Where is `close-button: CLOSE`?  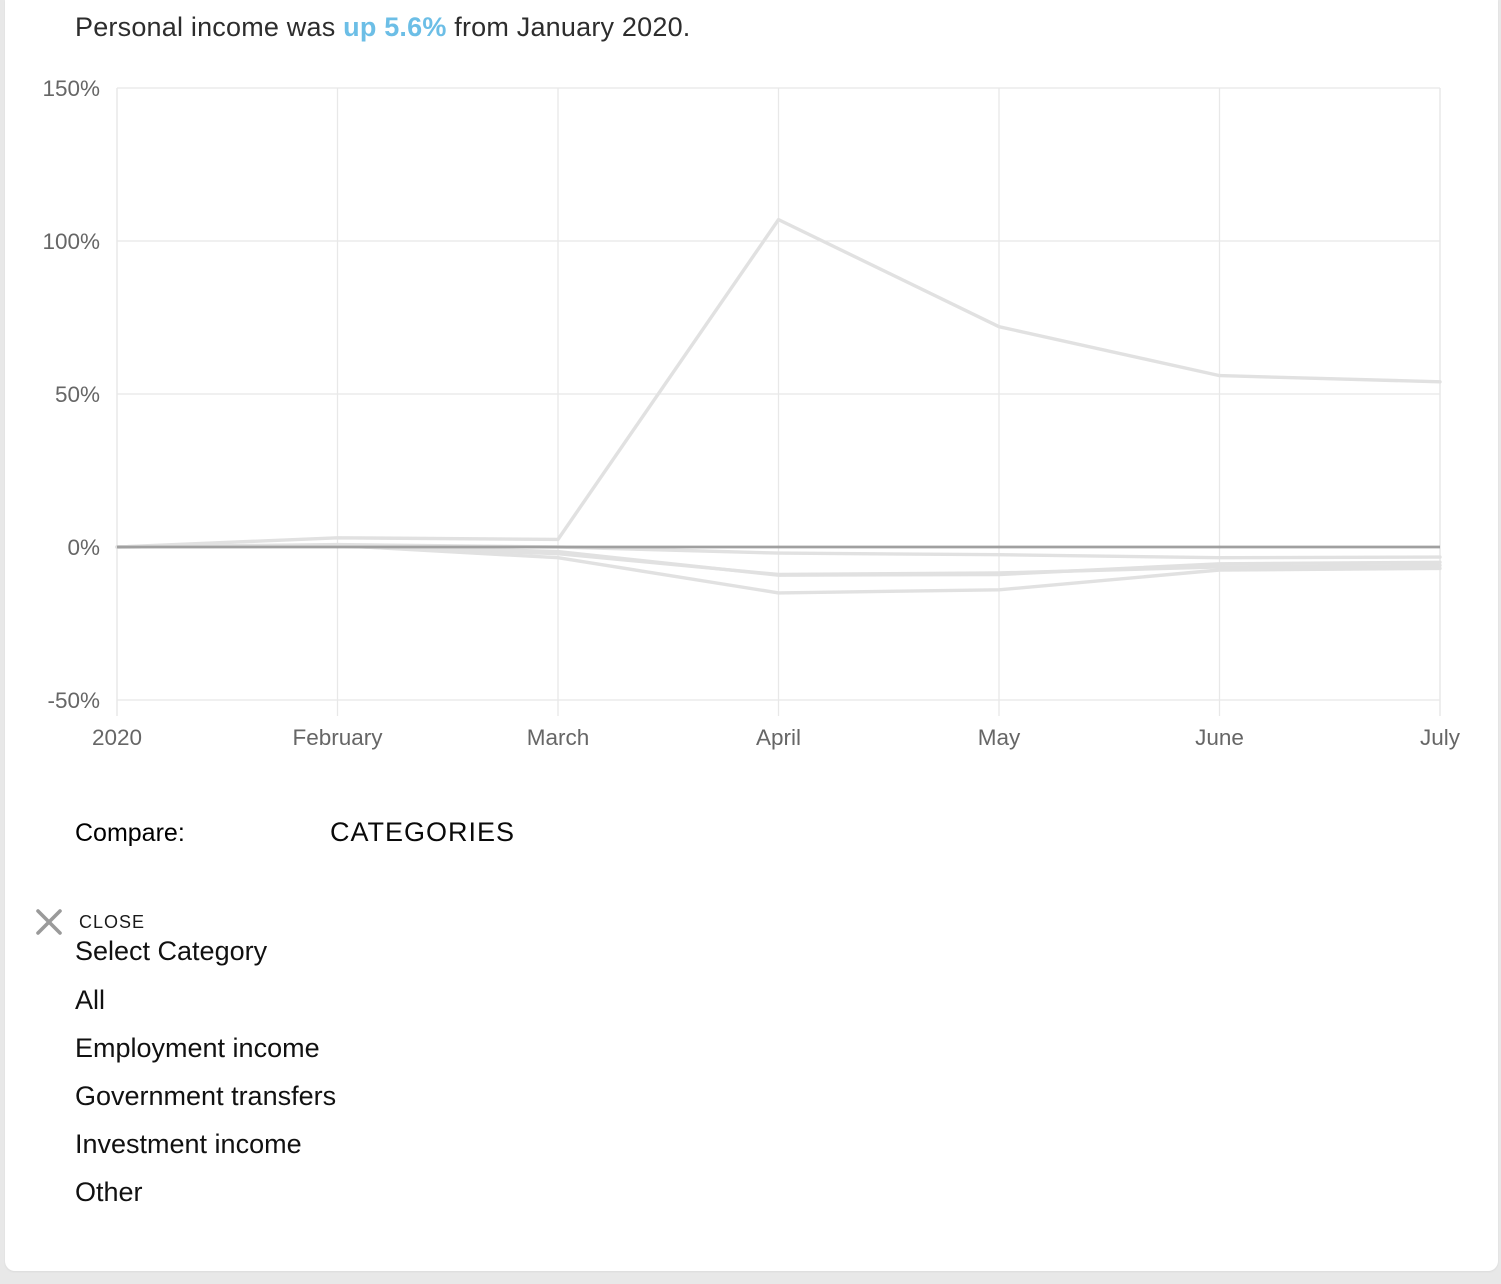 close-button: CLOSE is located at coordinates (89, 922).